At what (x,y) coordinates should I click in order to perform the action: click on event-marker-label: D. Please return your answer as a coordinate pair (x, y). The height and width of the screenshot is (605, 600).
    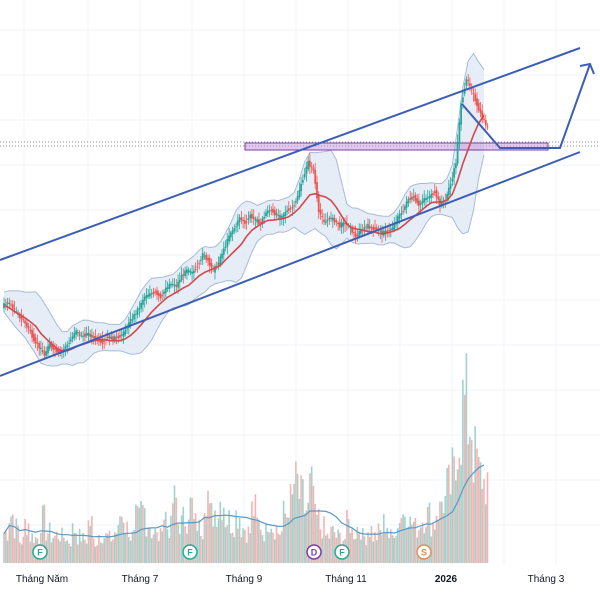
    Looking at the image, I should click on (314, 553).